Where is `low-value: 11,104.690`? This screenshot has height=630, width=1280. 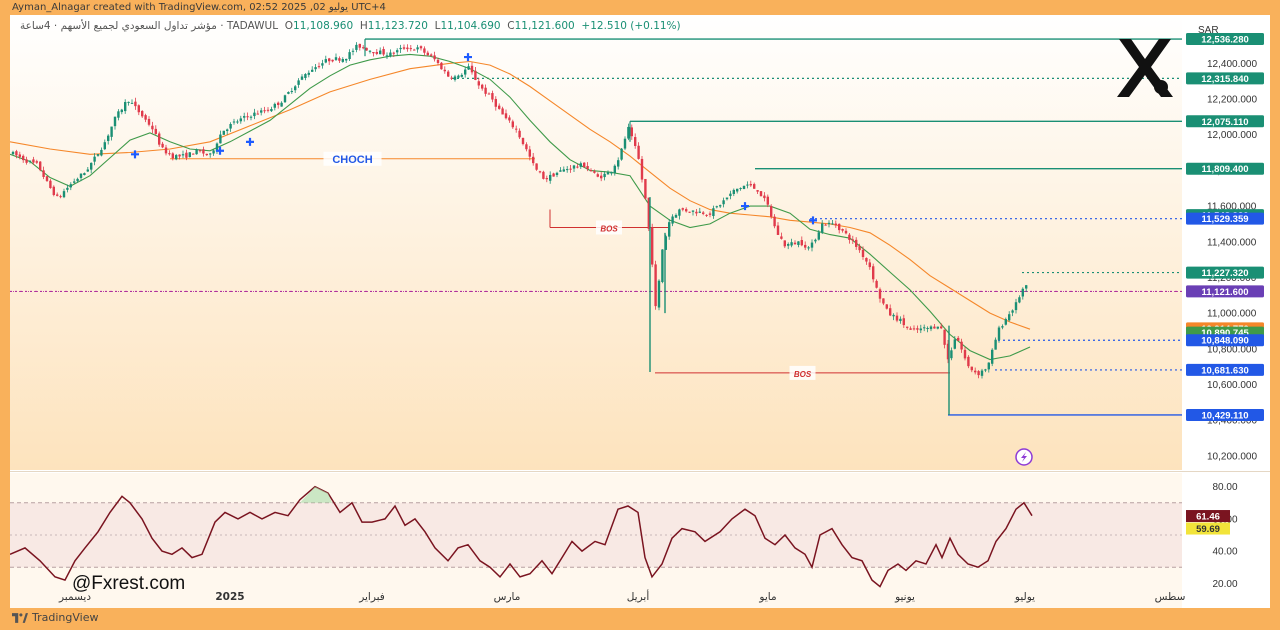 low-value: 11,104.690 is located at coordinates (470, 26).